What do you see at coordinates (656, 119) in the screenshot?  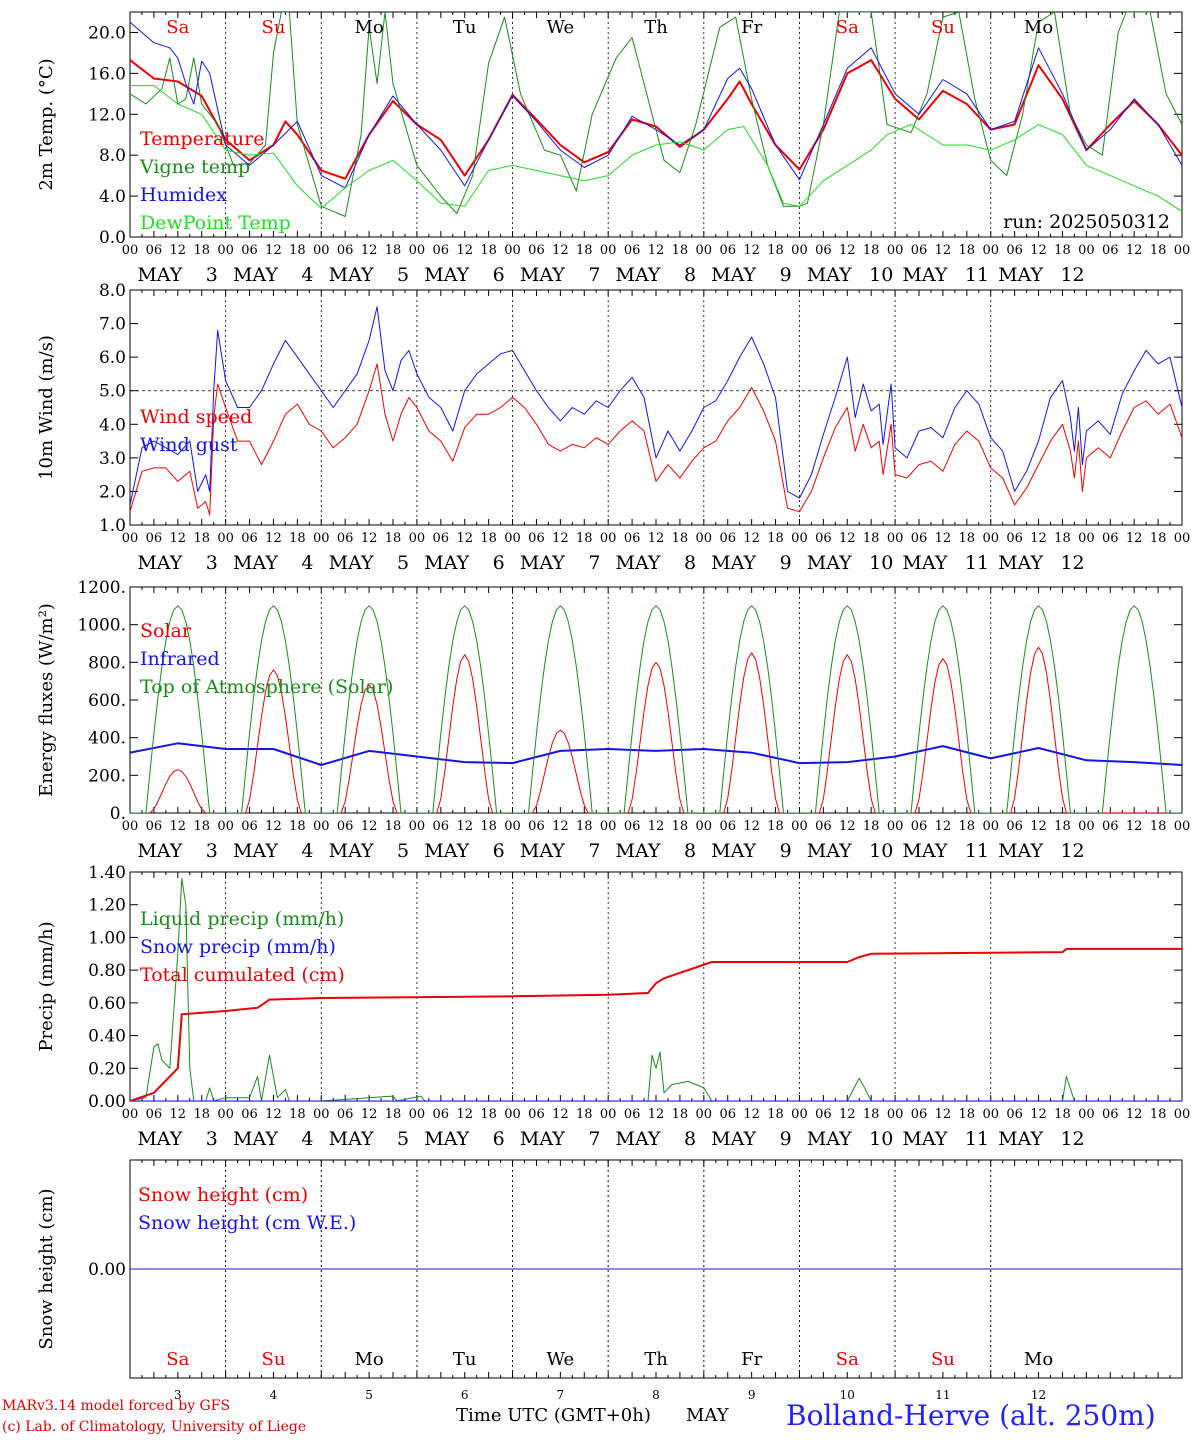 I see `series-line-temperature` at bounding box center [656, 119].